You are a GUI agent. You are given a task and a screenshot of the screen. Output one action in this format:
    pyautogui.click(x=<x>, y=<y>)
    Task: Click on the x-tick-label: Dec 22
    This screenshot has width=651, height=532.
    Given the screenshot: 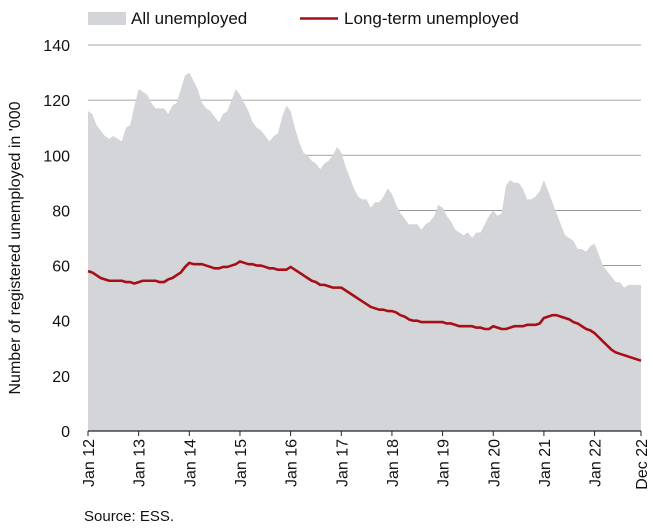 What is the action you would take?
    pyautogui.click(x=642, y=464)
    